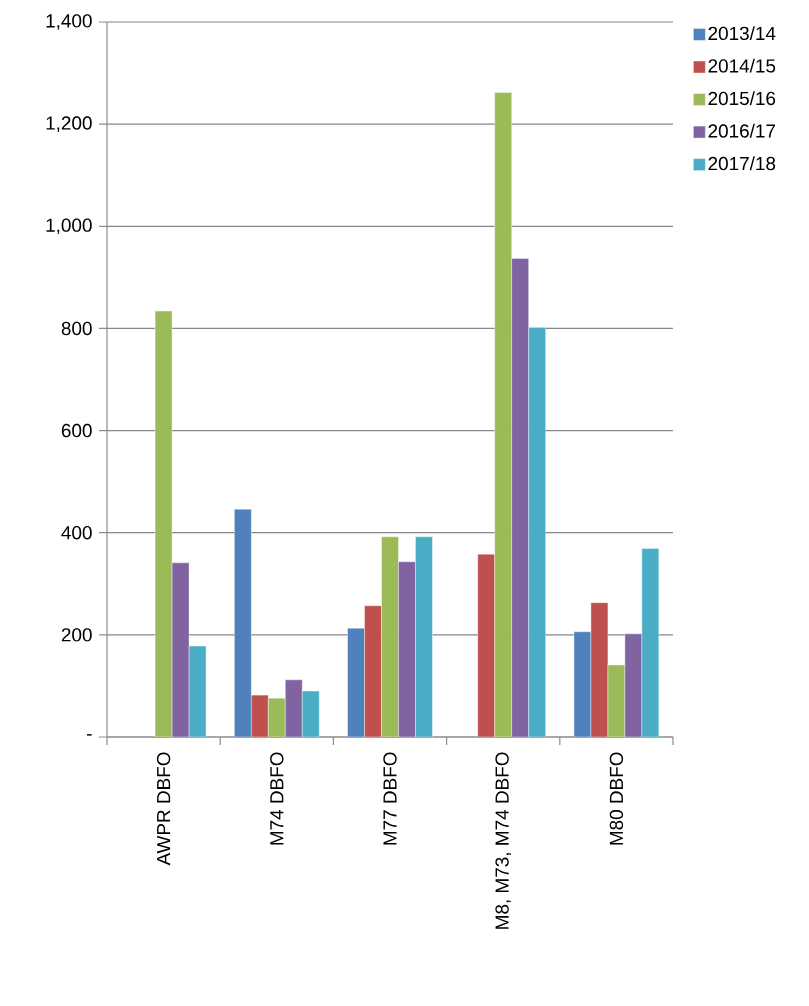  I want to click on x-tick-label: AWPR DBFO, so click(163, 809).